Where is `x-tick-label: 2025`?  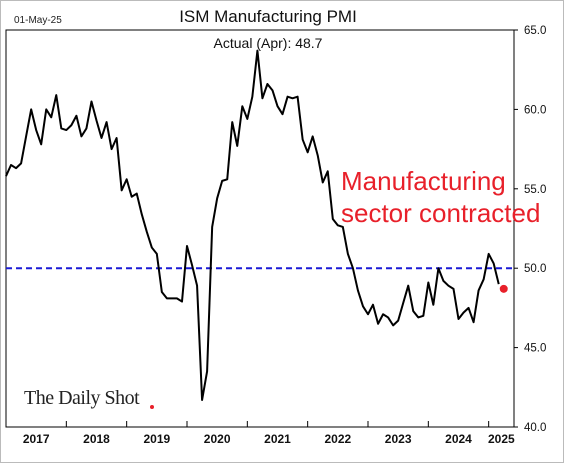
x-tick-label: 2025 is located at coordinates (501, 439).